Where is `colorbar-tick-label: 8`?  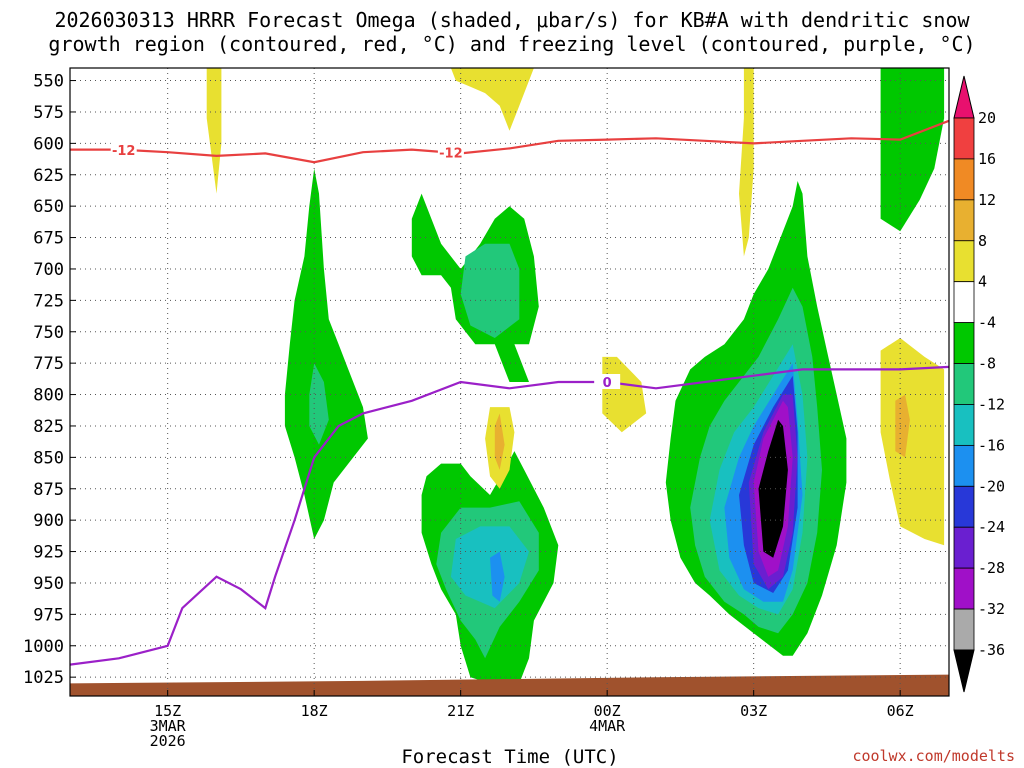
colorbar-tick-label: 8 is located at coordinates (982, 241).